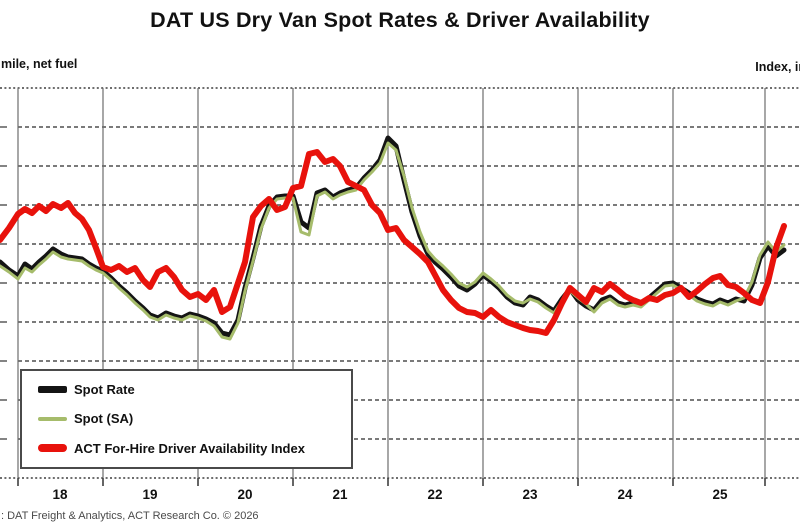 The image size is (800, 532). What do you see at coordinates (52, 448) in the screenshot?
I see `driver-availability-line-swatch-icon` at bounding box center [52, 448].